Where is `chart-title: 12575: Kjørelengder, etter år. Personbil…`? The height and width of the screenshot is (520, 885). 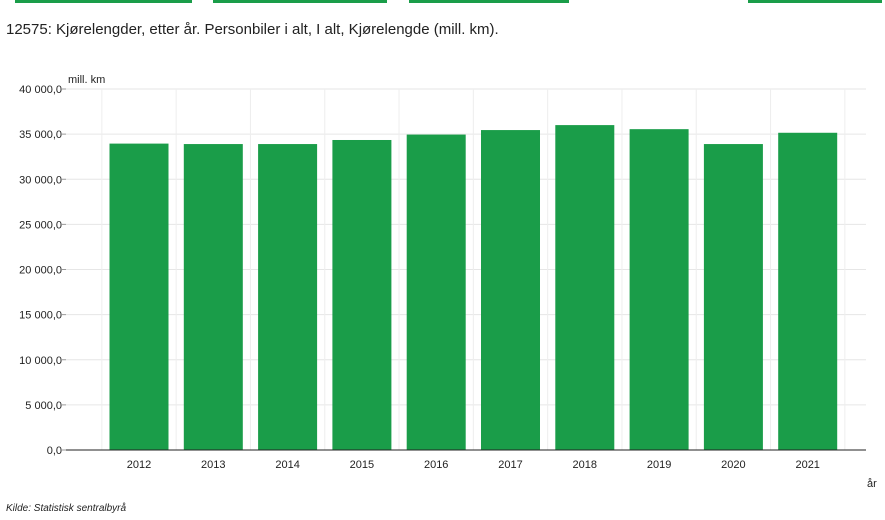
chart-title: 12575: Kjørelengder, etter år. Personbil… is located at coordinates (252, 29).